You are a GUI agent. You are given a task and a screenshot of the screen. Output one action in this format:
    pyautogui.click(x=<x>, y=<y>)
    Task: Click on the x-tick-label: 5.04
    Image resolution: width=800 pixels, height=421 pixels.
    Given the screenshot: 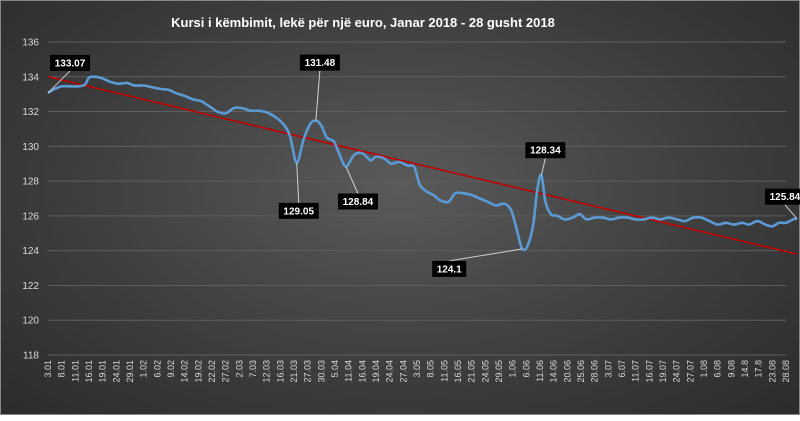 What is the action you would take?
    pyautogui.click(x=335, y=369)
    